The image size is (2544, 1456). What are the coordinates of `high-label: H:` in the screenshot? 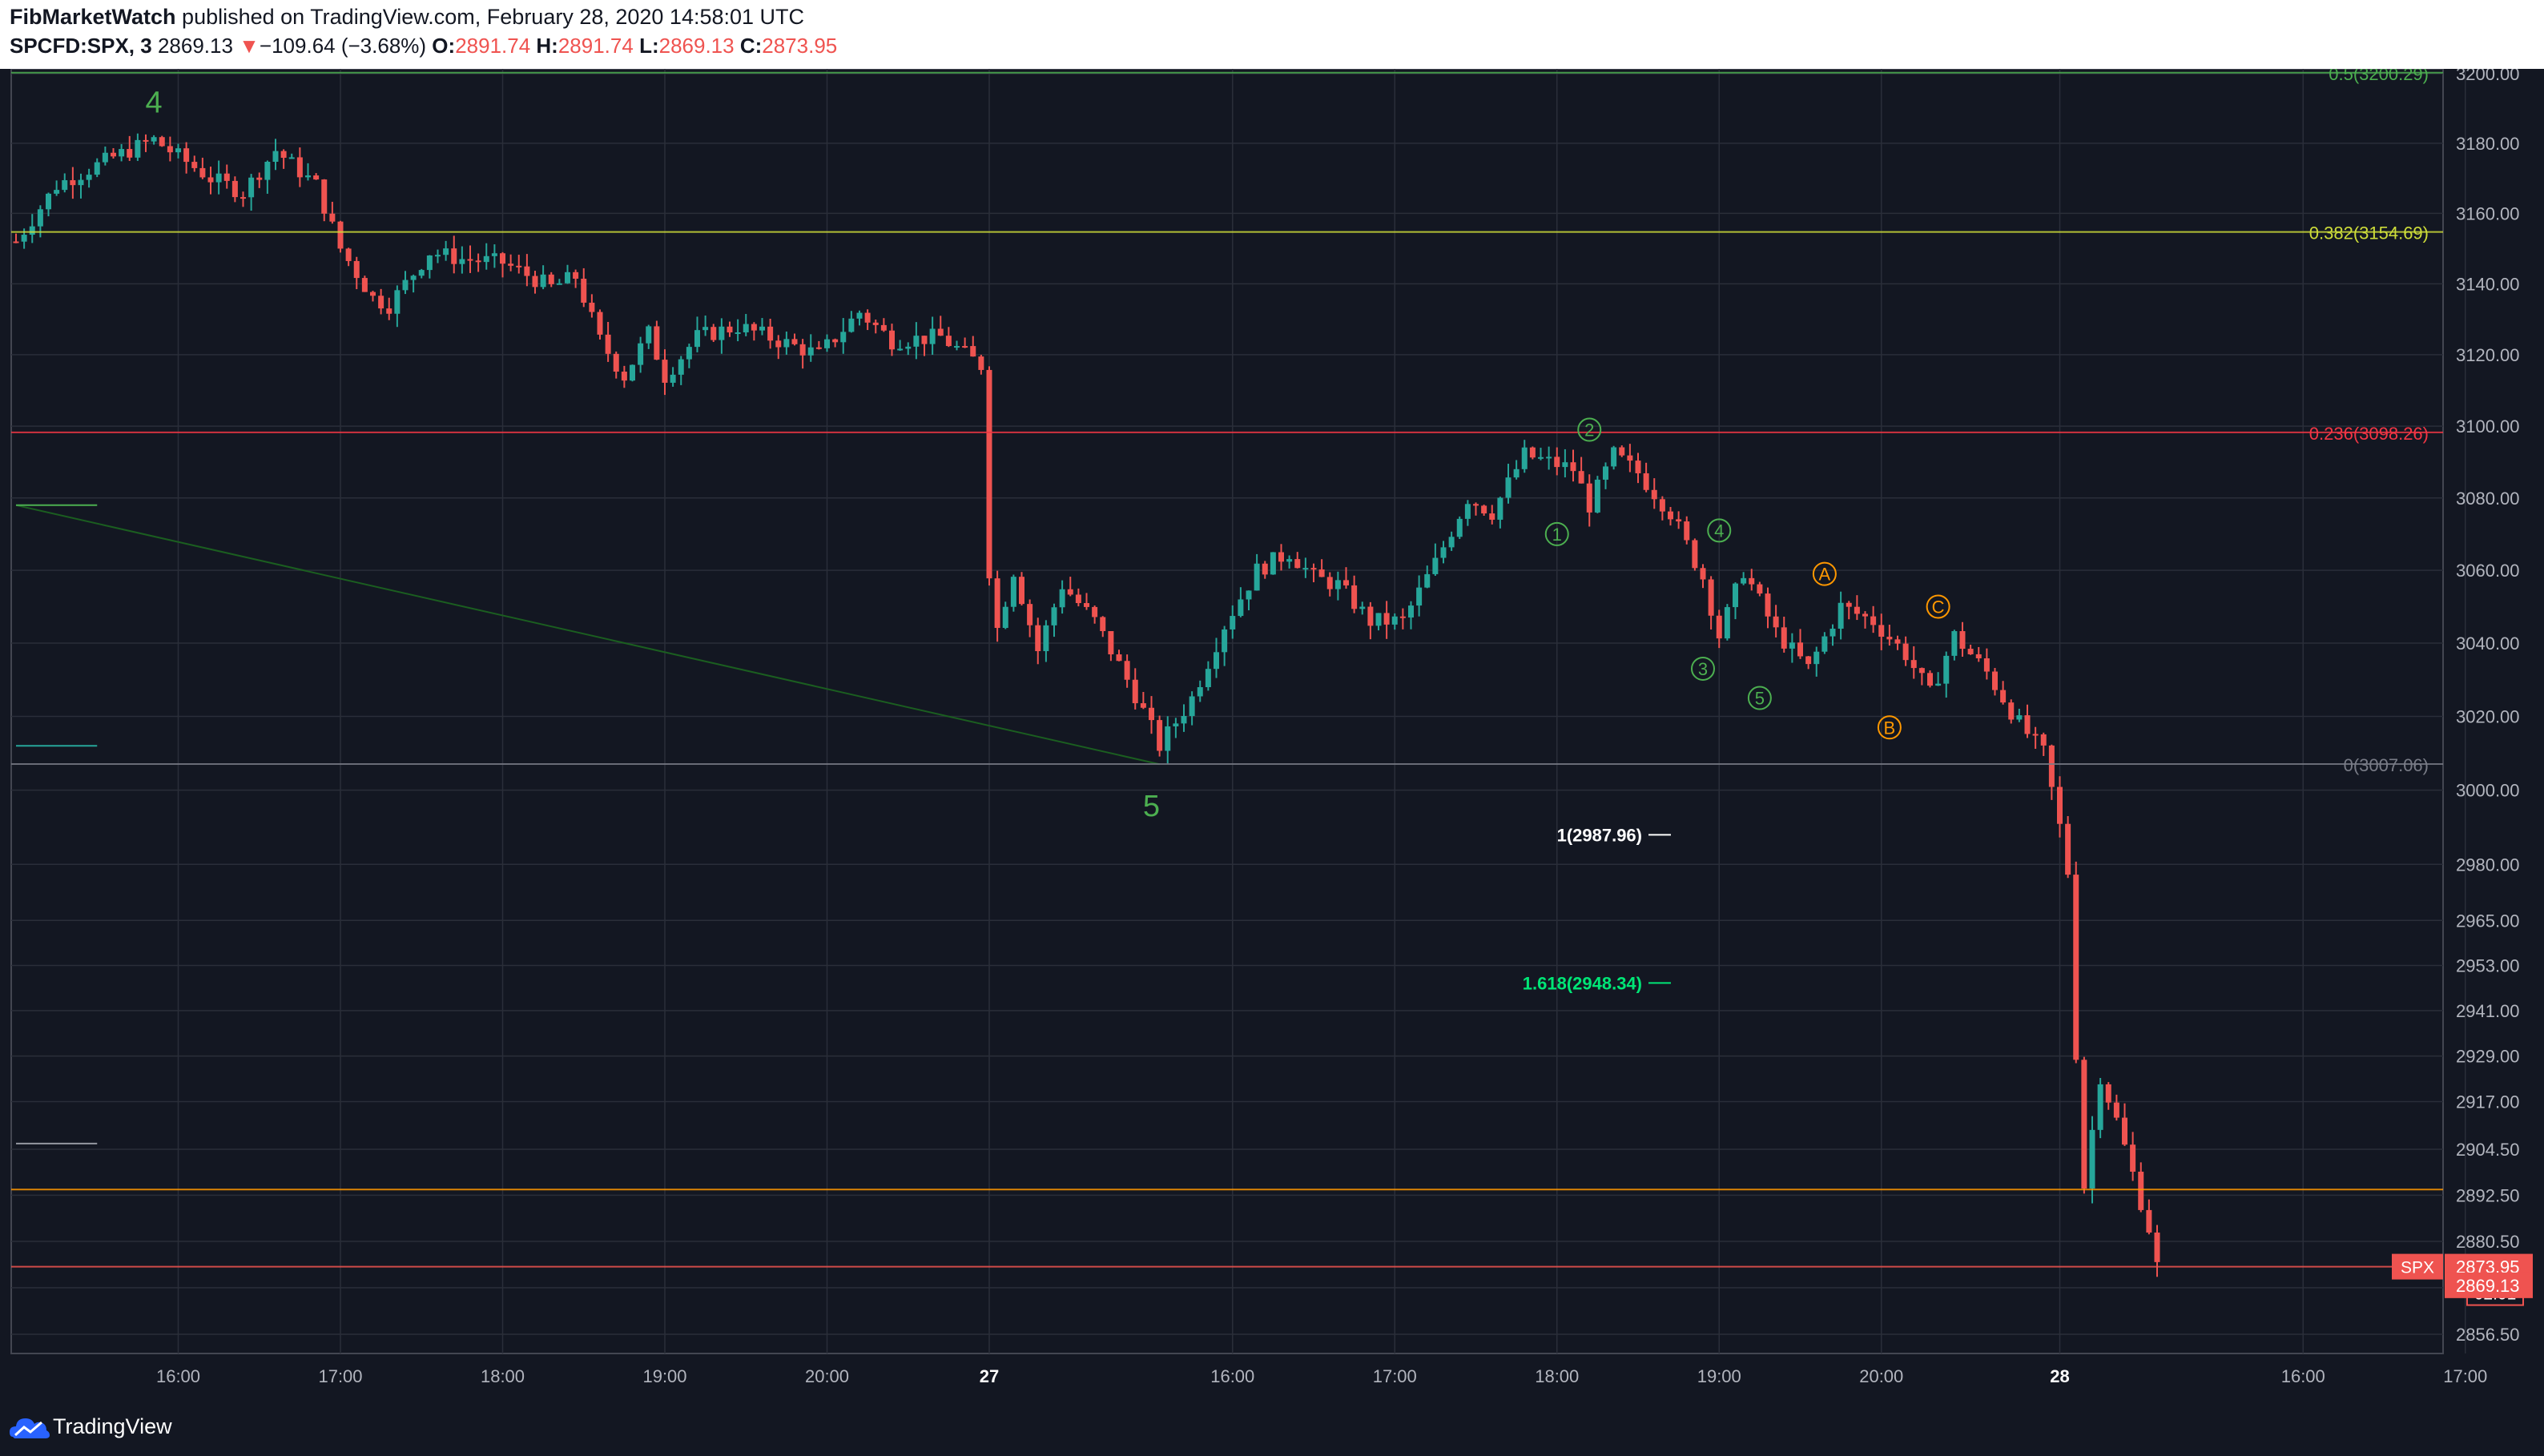 It's located at (547, 46).